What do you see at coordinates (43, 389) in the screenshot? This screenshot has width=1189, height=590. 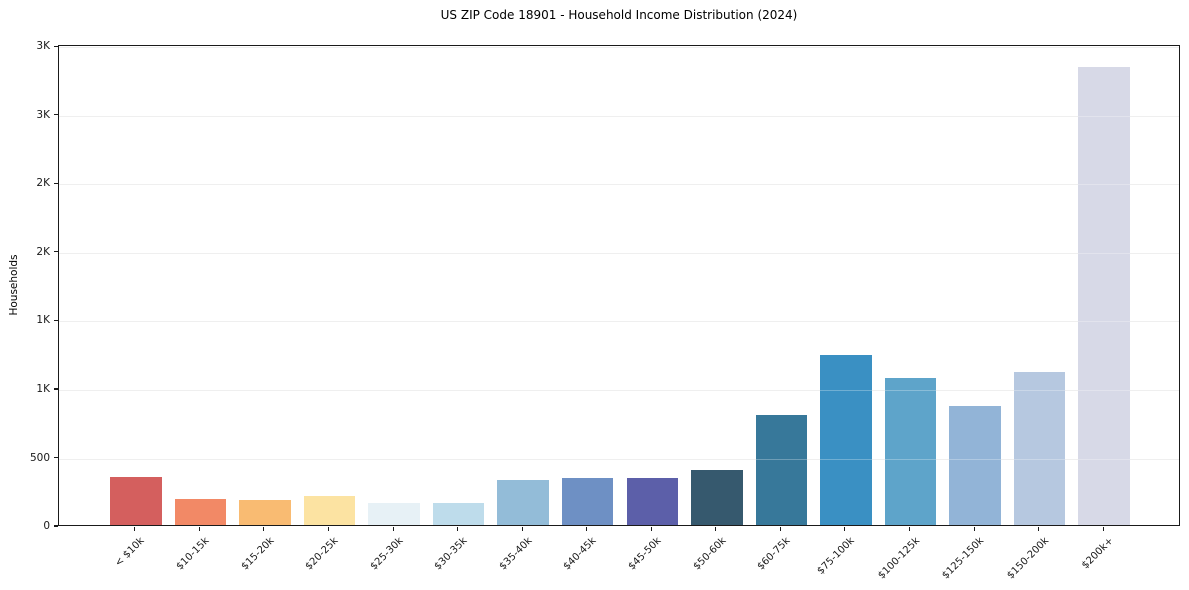 I see `y-tick-label-1000: 1K` at bounding box center [43, 389].